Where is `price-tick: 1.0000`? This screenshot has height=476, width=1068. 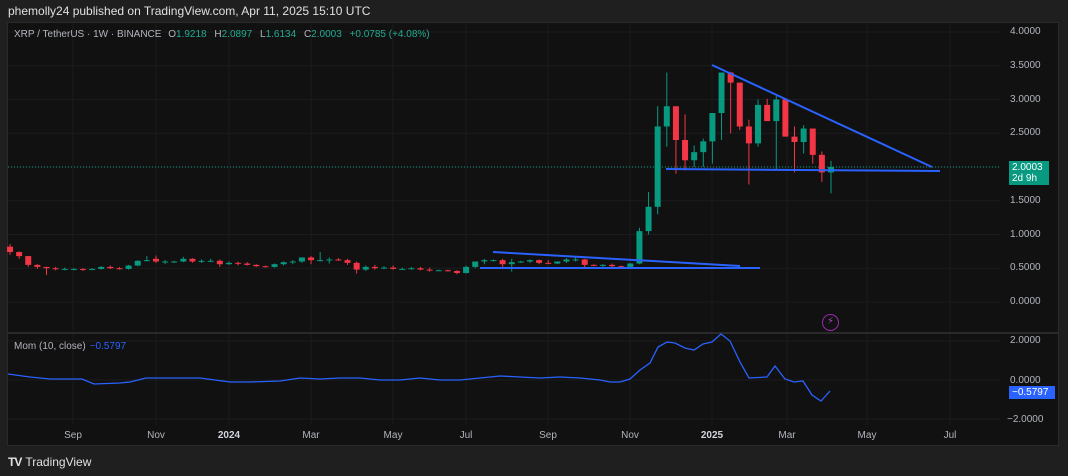
price-tick: 1.0000 is located at coordinates (1025, 234).